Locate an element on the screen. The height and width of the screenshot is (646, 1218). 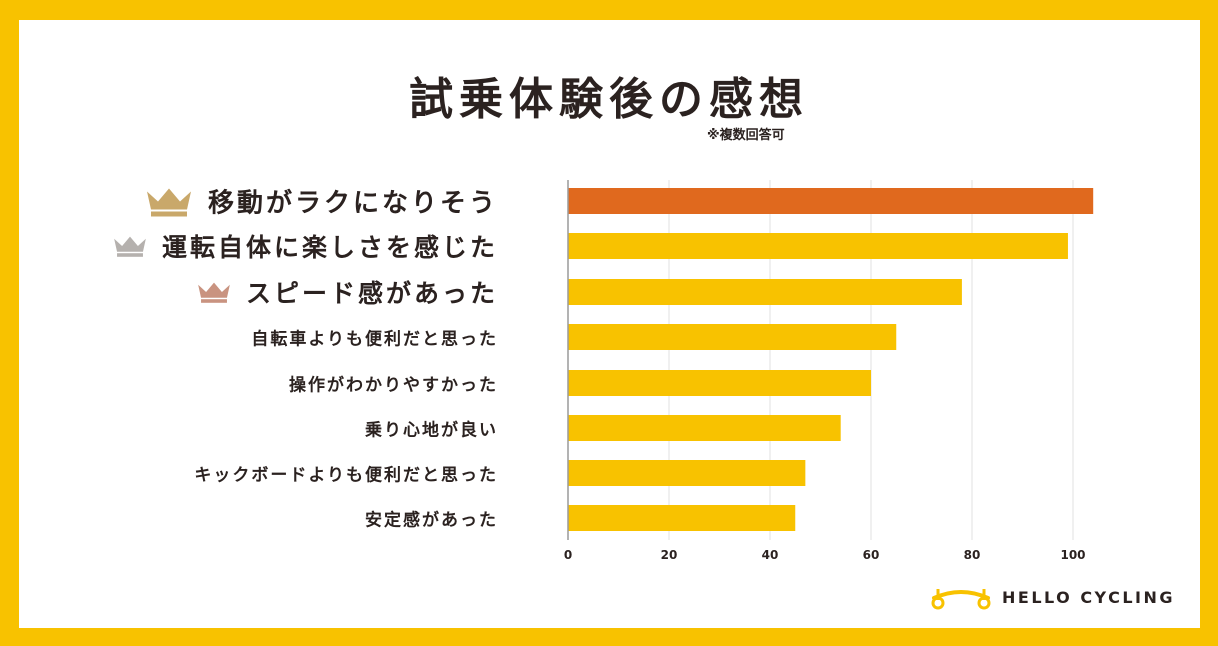
category-label-text: 運転自体に楽しさを感じた is located at coordinates (329, 247).